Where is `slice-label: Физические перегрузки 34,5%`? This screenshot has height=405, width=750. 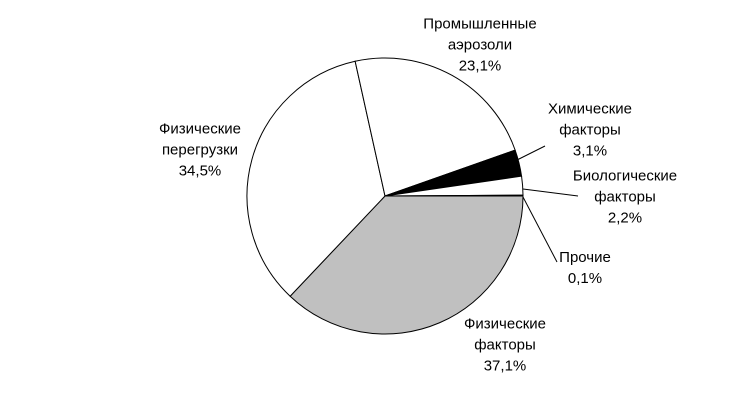
slice-label: Физические перегрузки 34,5% is located at coordinates (200, 150).